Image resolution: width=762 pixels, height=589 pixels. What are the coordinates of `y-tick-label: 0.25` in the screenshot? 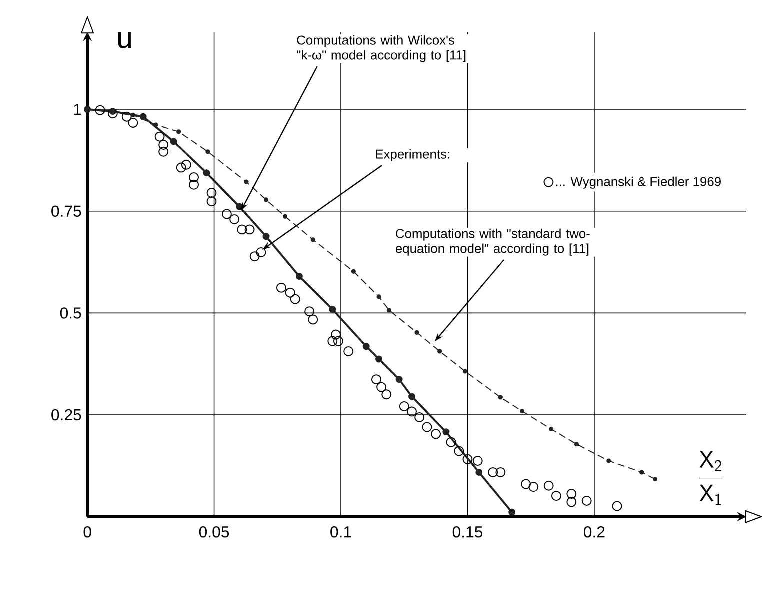 It's located at (67, 415).